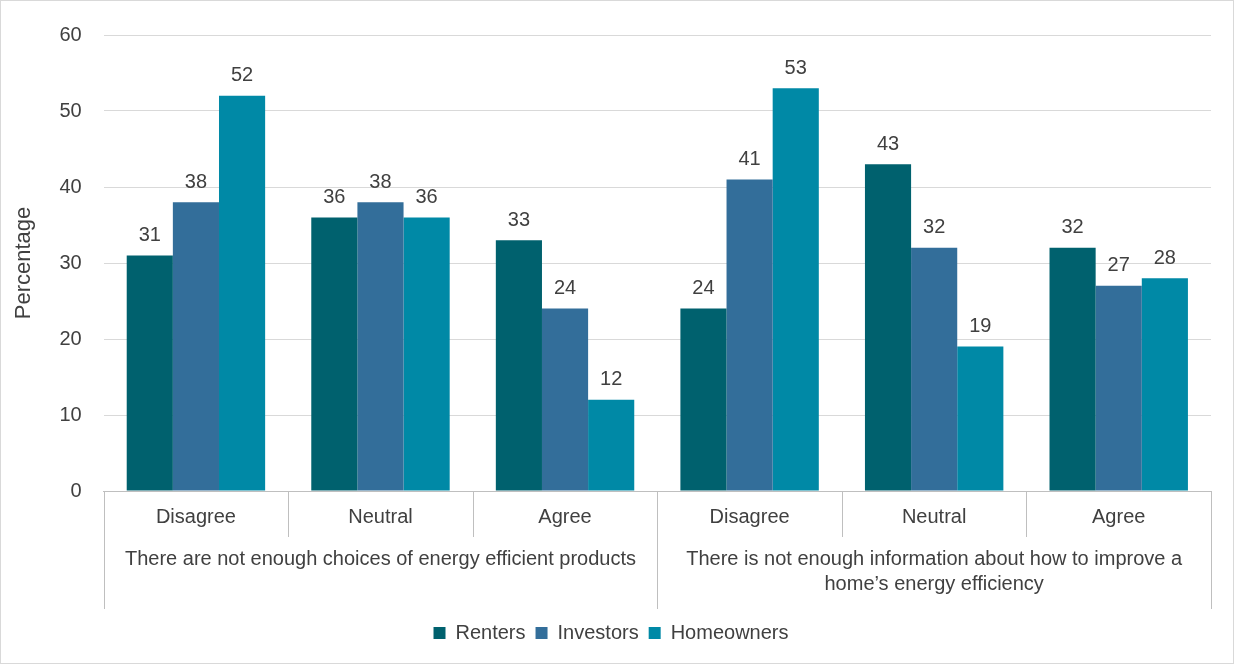  I want to click on y-tick-label: 10, so click(70, 413).